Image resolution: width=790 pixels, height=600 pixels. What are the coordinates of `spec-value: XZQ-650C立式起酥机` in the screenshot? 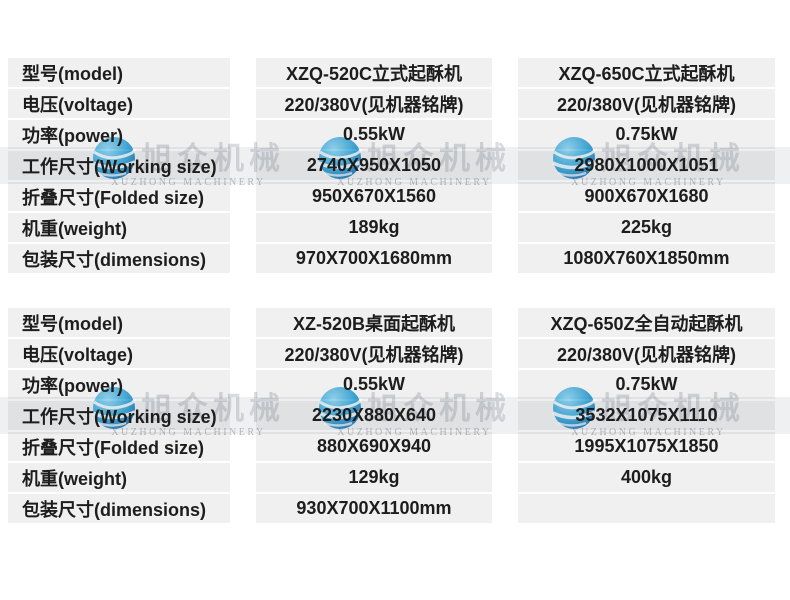 It's located at (646, 72).